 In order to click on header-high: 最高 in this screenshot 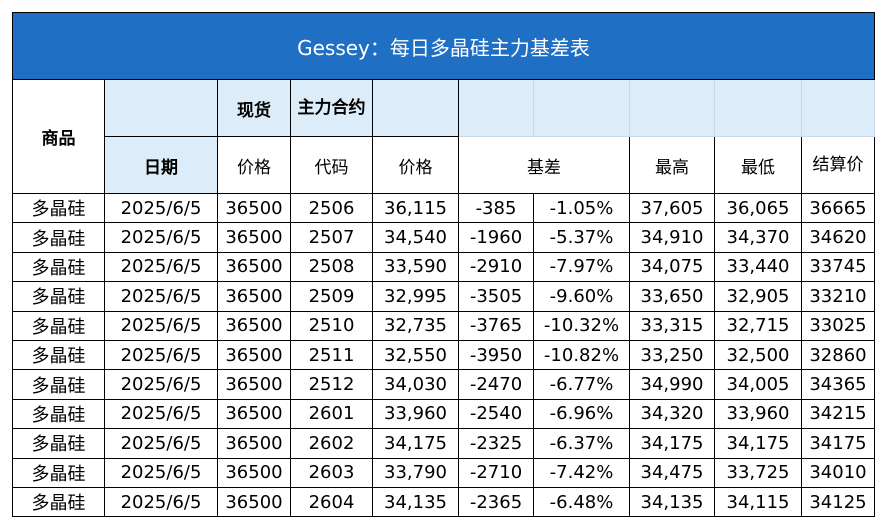, I will do `click(672, 165)`.